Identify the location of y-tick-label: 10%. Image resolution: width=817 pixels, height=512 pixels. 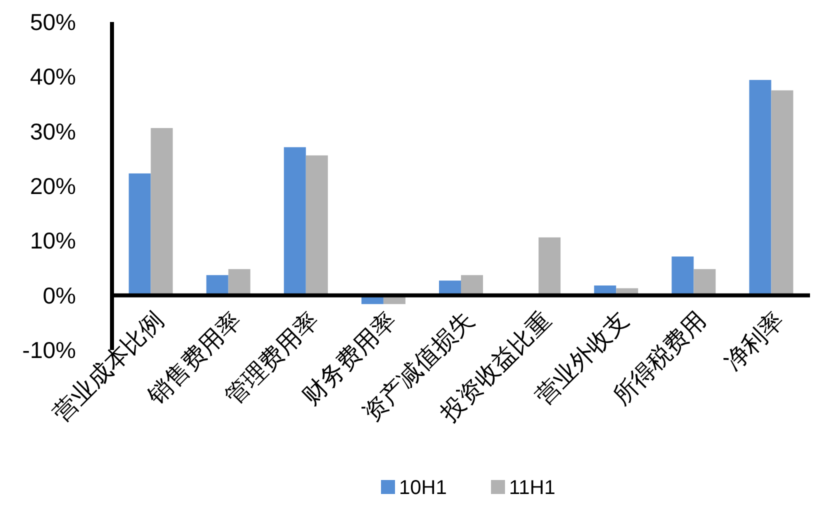
(53, 241).